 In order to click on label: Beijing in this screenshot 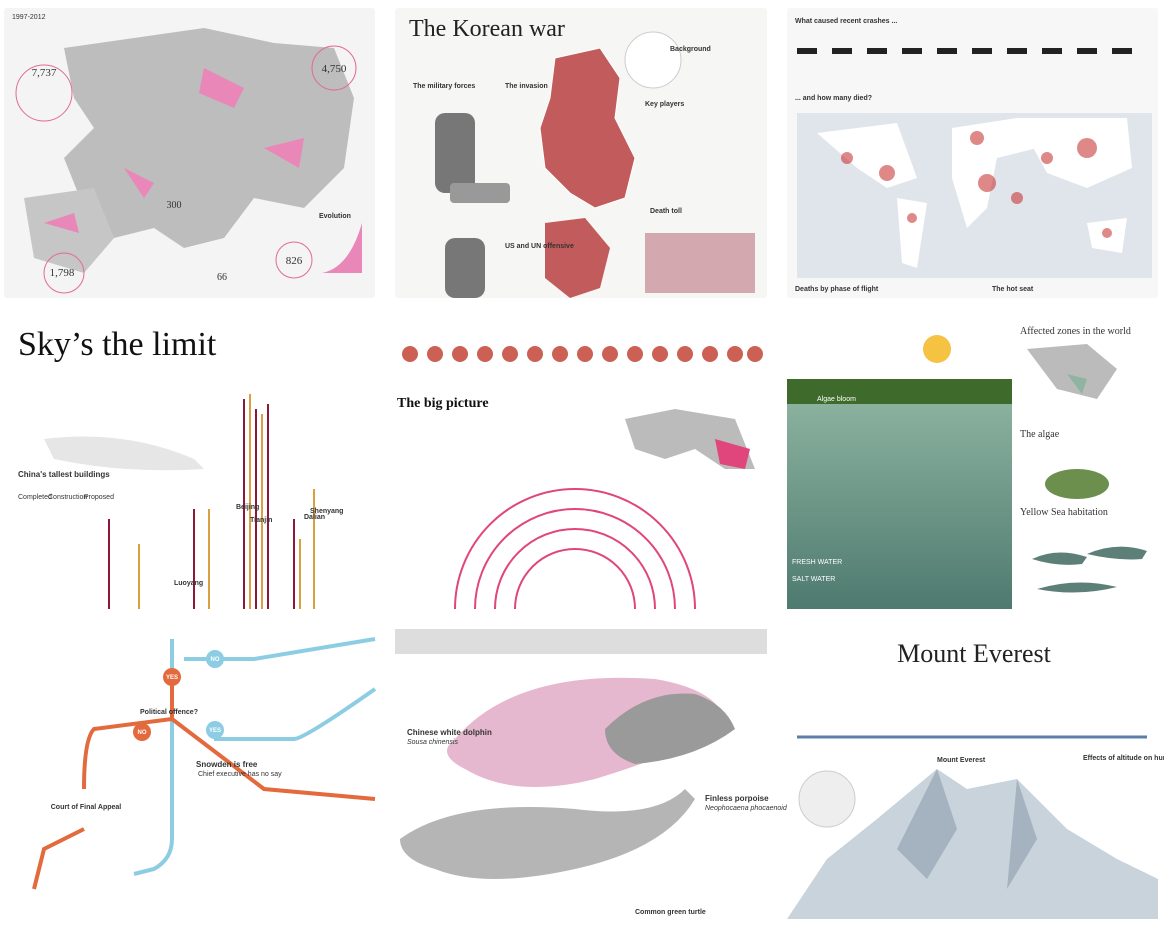, I will do `click(247, 507)`.